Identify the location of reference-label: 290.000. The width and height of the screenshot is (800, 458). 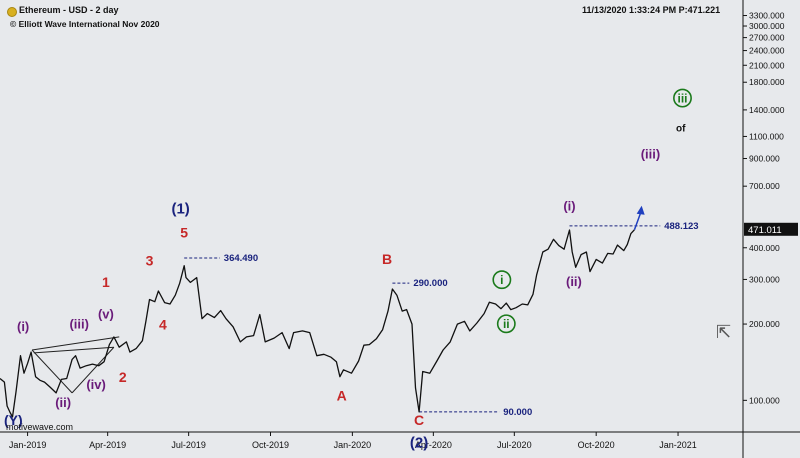
(430, 283).